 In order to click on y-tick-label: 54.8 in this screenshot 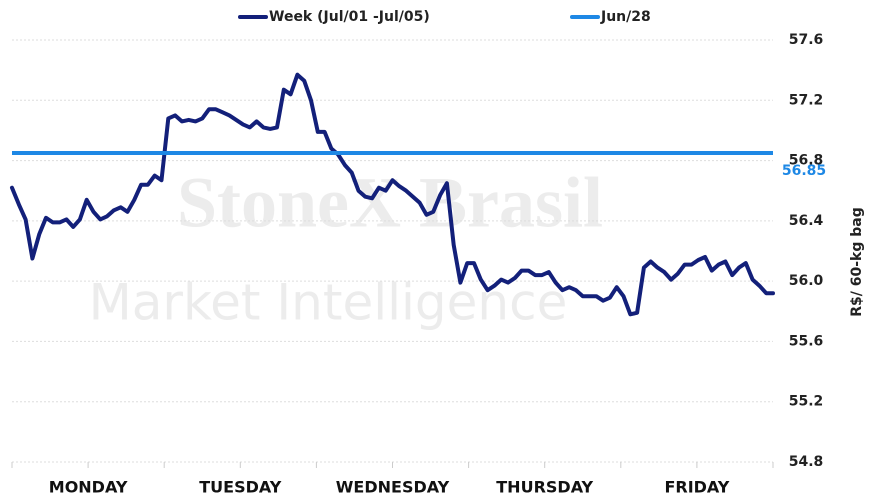, I will do `click(806, 462)`.